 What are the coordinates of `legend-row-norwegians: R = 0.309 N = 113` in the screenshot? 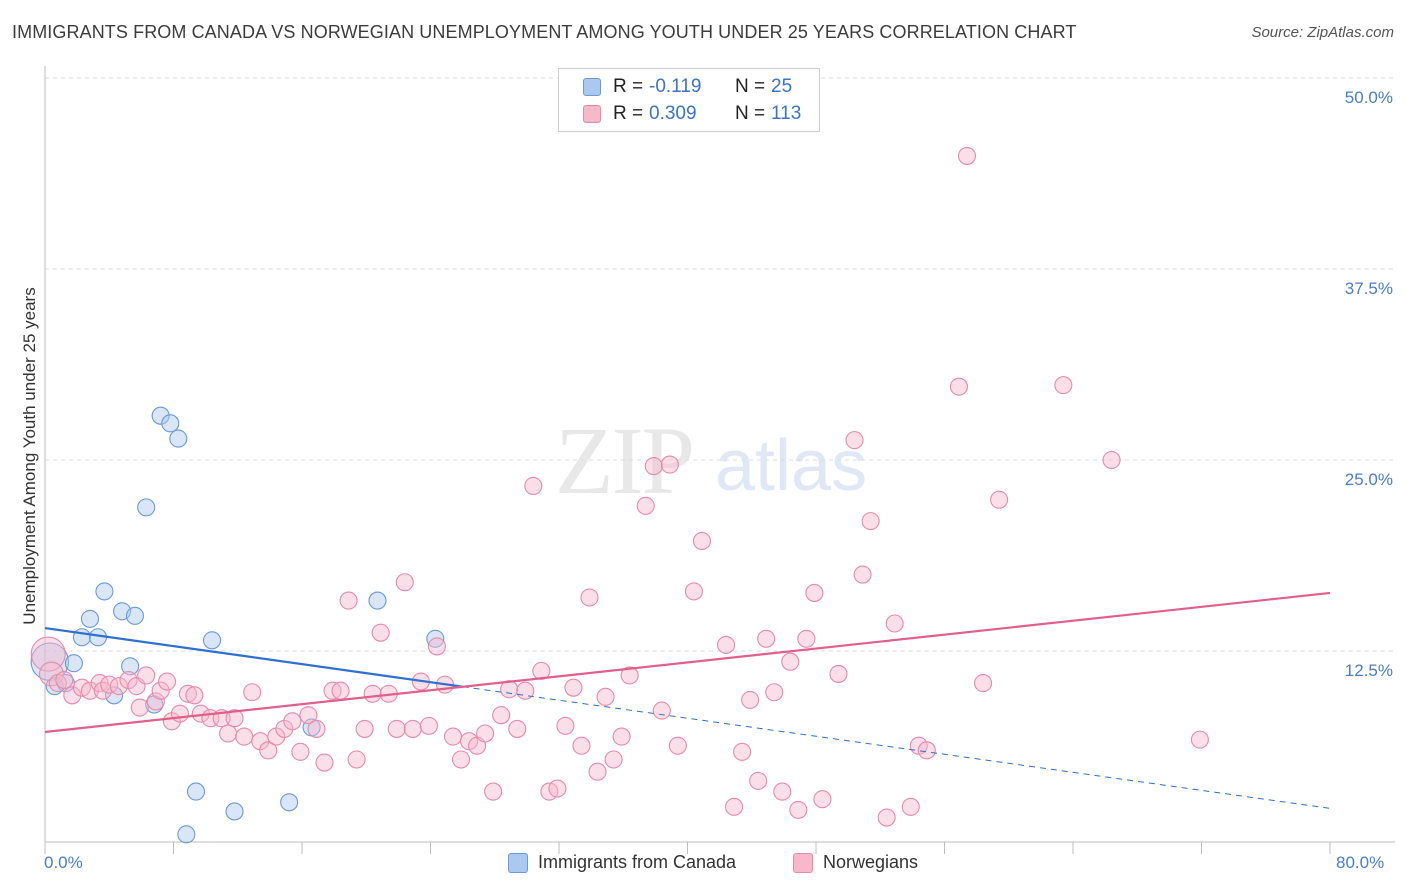 It's located at (692, 114).